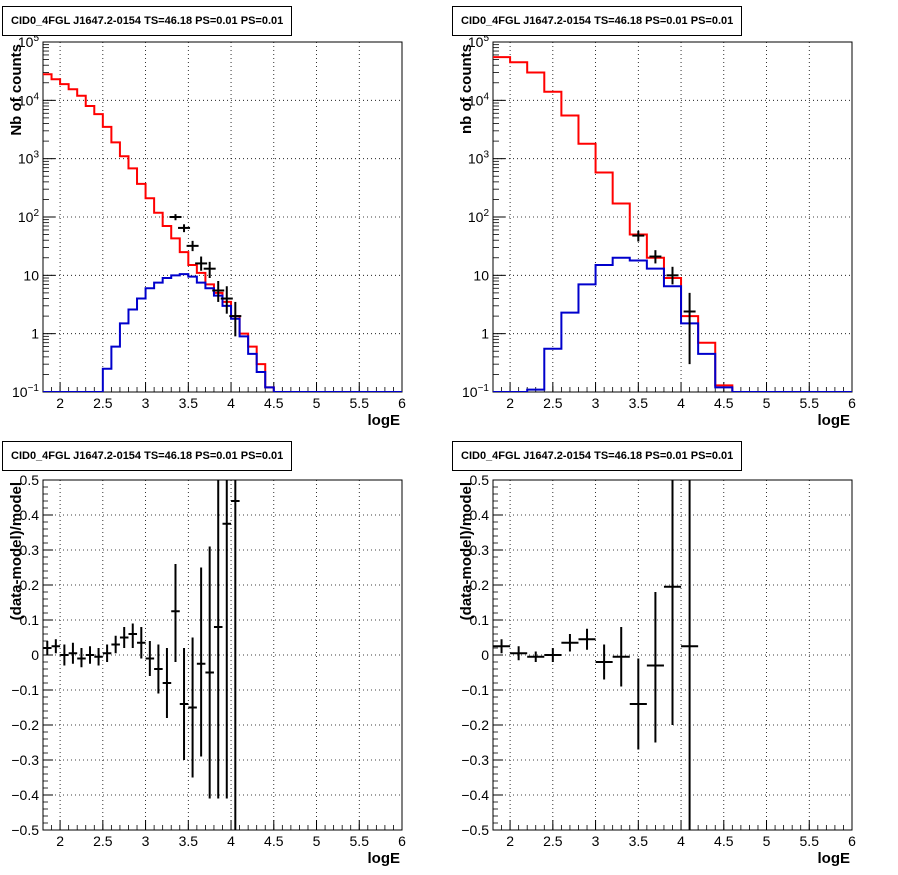 This screenshot has height=875, width=898. I want to click on y-tick-label: 10, so click(31, 275).